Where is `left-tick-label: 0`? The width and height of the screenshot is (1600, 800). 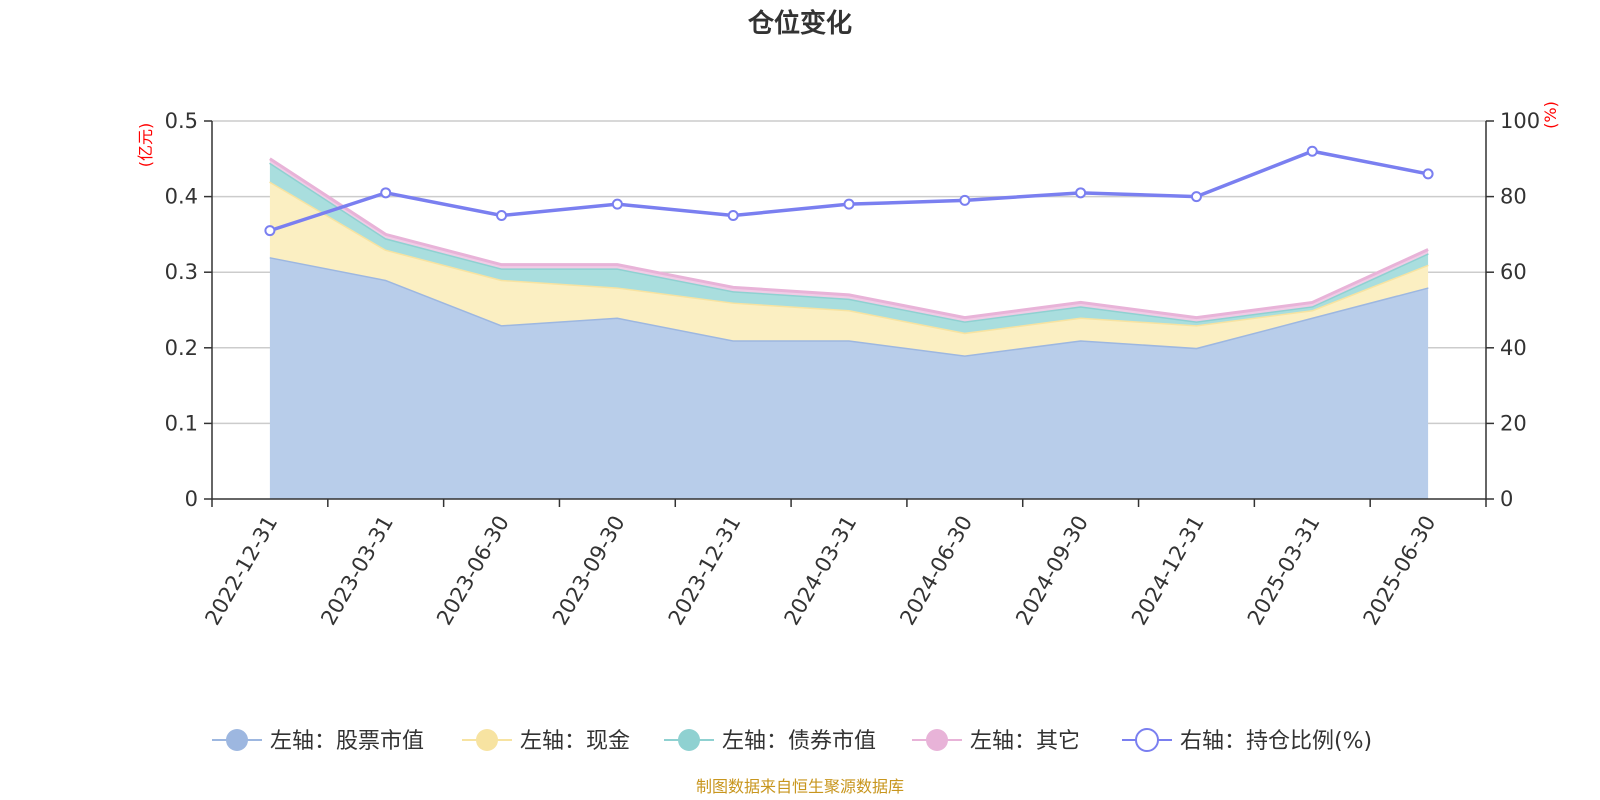 left-tick-label: 0 is located at coordinates (191, 499).